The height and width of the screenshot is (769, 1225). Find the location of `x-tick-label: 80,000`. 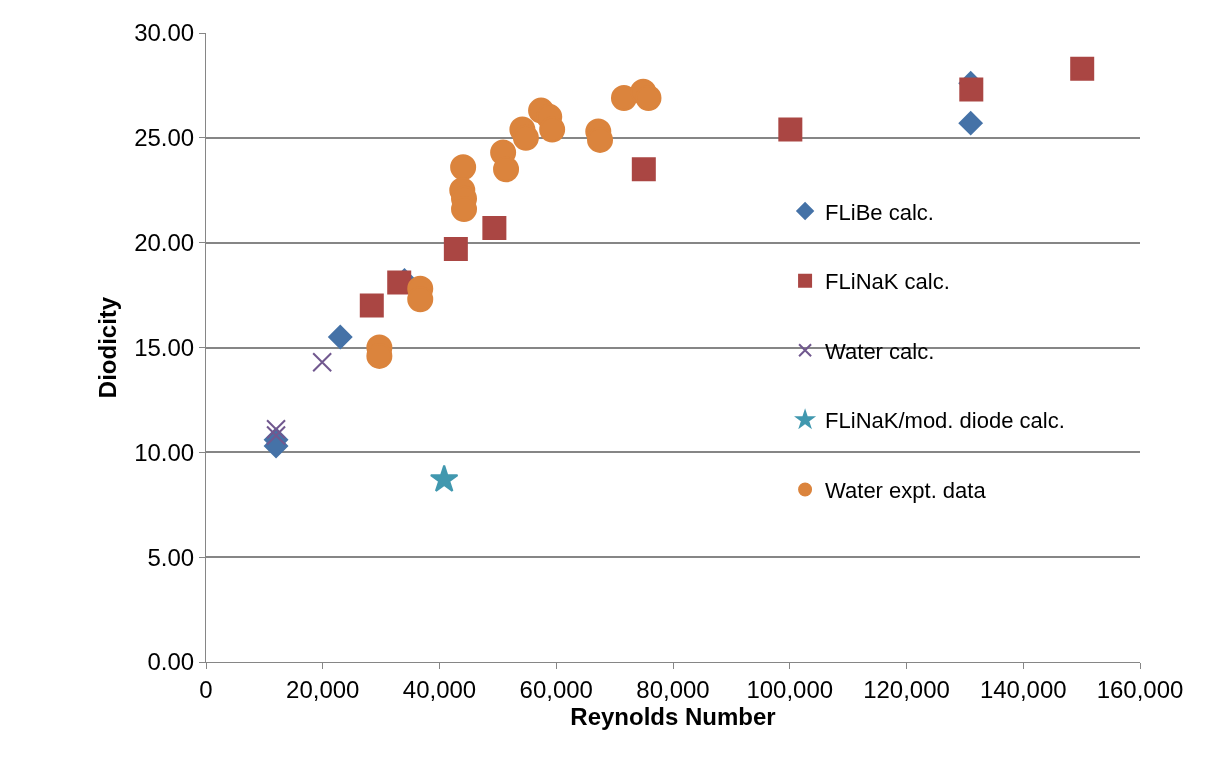

x-tick-label: 80,000 is located at coordinates (673, 689).